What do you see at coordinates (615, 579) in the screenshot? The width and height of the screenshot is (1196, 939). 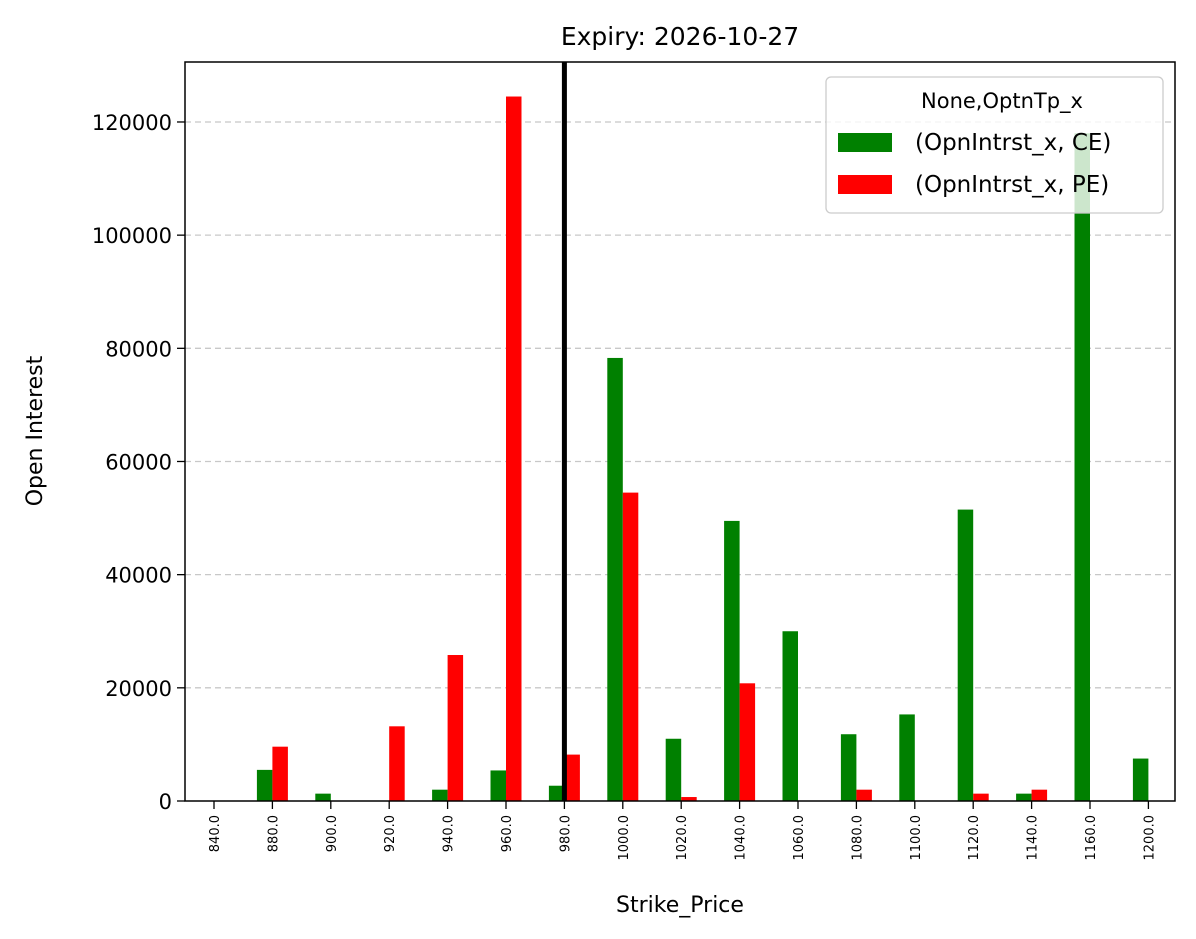 I see `bar-ce-1000.0` at bounding box center [615, 579].